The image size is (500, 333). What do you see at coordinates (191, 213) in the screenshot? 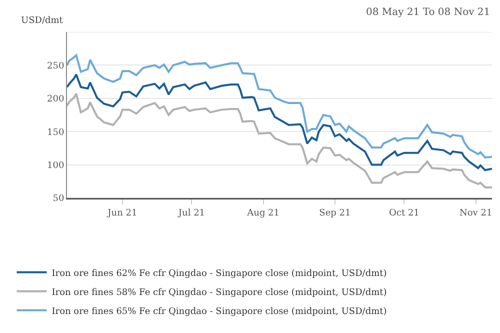
I see `x-tick-label: Jul 21` at bounding box center [191, 213].